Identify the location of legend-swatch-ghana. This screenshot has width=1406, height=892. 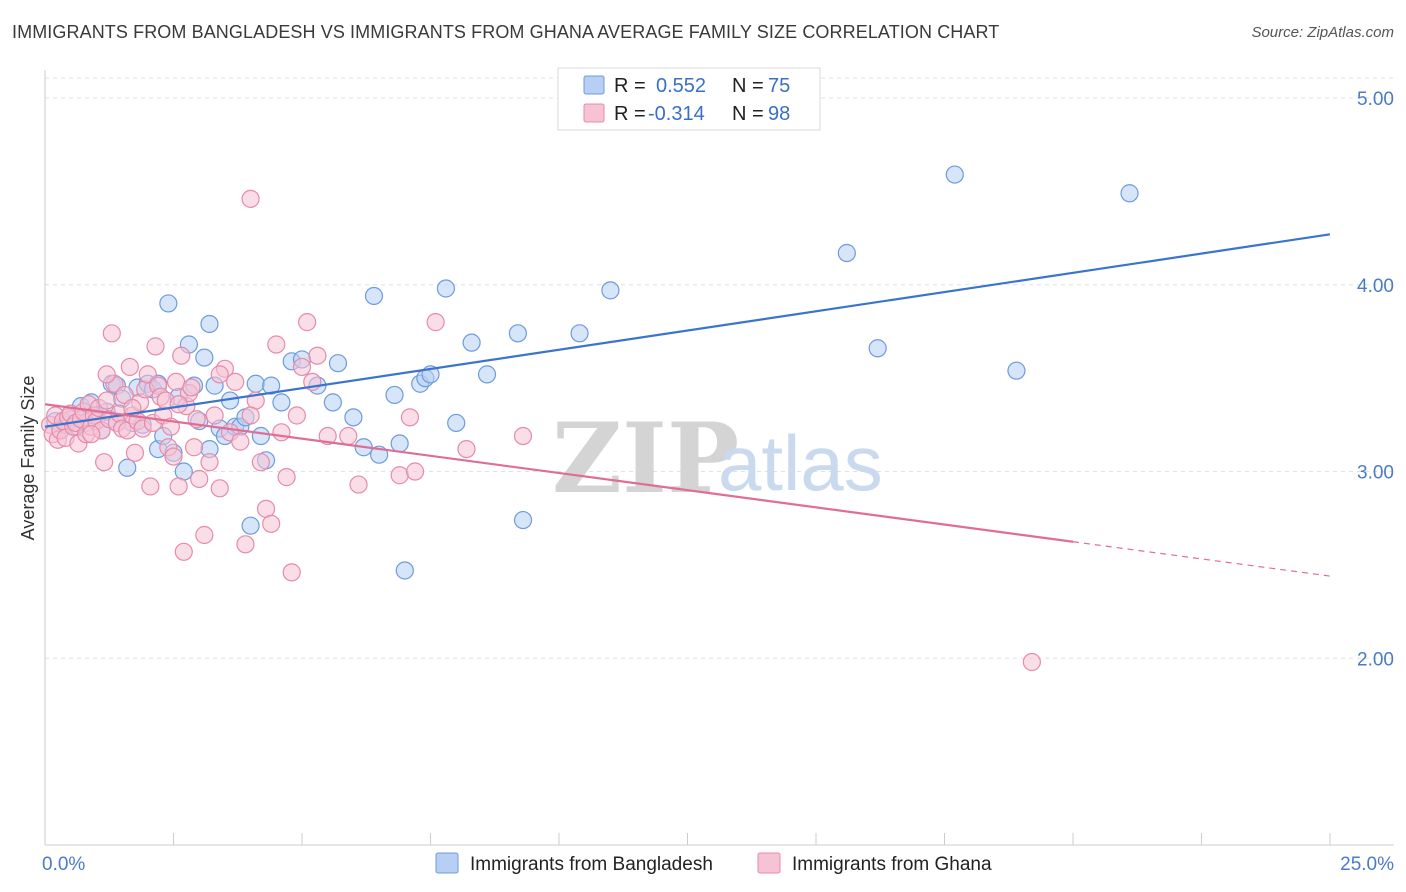
(594, 113).